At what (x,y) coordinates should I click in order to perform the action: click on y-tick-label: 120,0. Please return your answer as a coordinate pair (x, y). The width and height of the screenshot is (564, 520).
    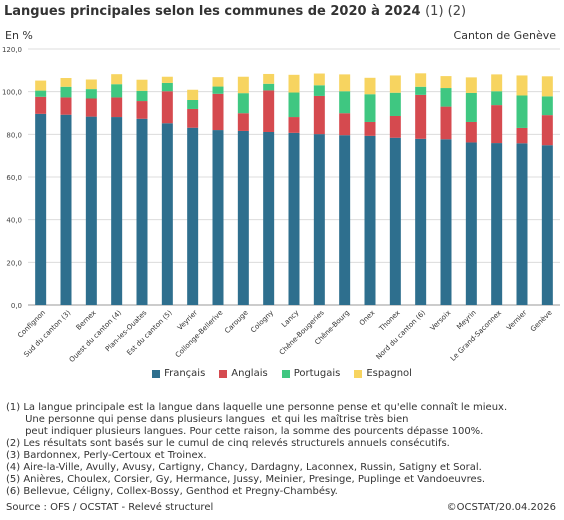
    Looking at the image, I should click on (12, 50).